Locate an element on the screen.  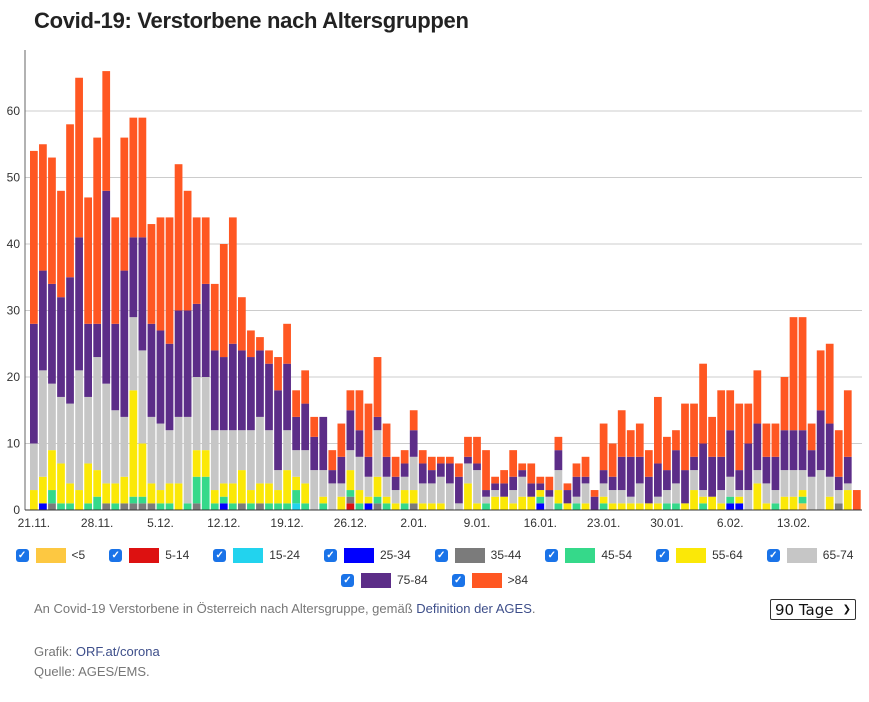
legend-swatch is located at coordinates (50, 555).